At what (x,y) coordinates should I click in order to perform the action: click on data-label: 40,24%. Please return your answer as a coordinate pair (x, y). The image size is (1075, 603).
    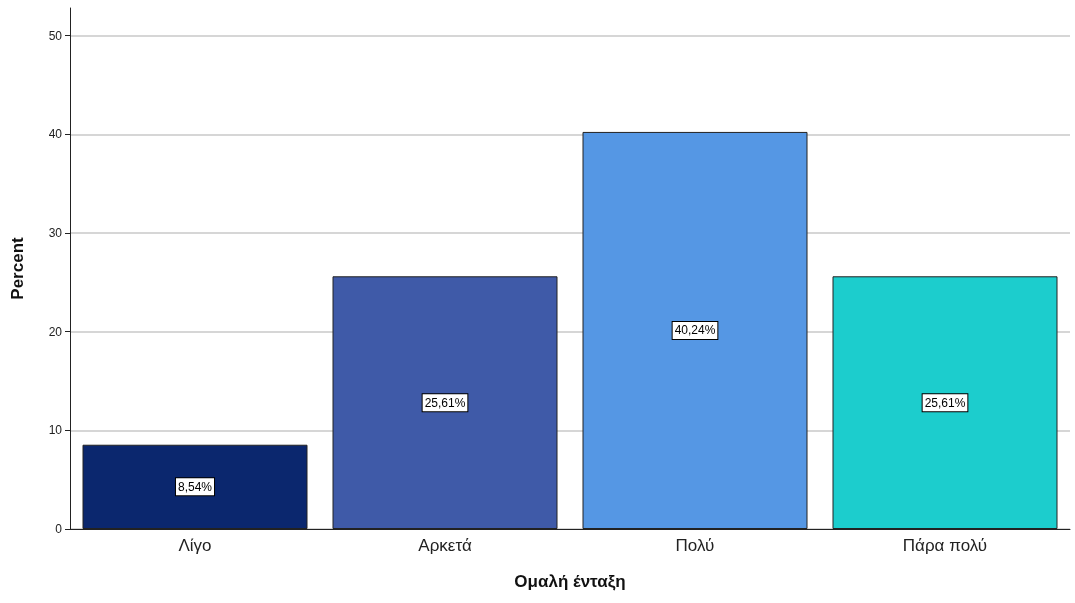
    Looking at the image, I should click on (695, 330).